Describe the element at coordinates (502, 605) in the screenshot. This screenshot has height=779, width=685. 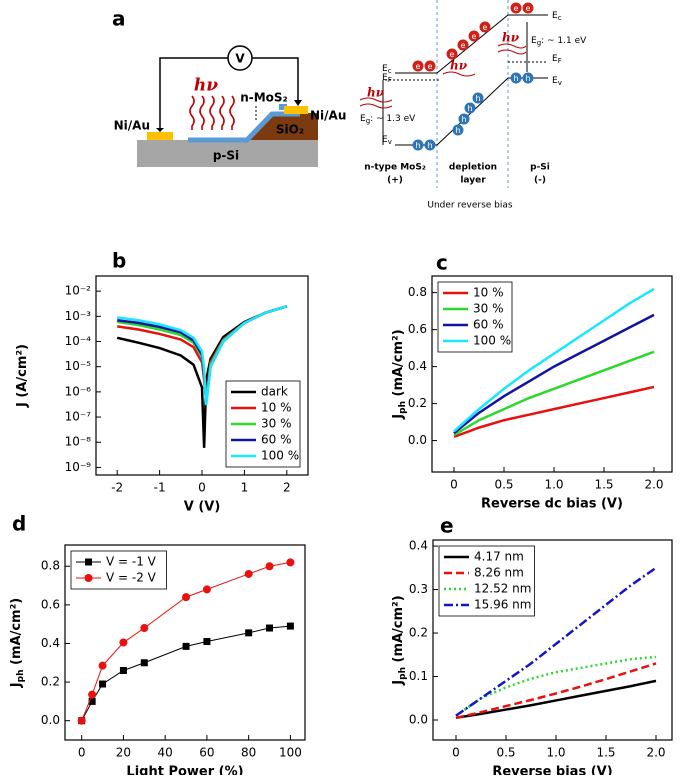
I see `legend-label: 15.96 nm` at that location.